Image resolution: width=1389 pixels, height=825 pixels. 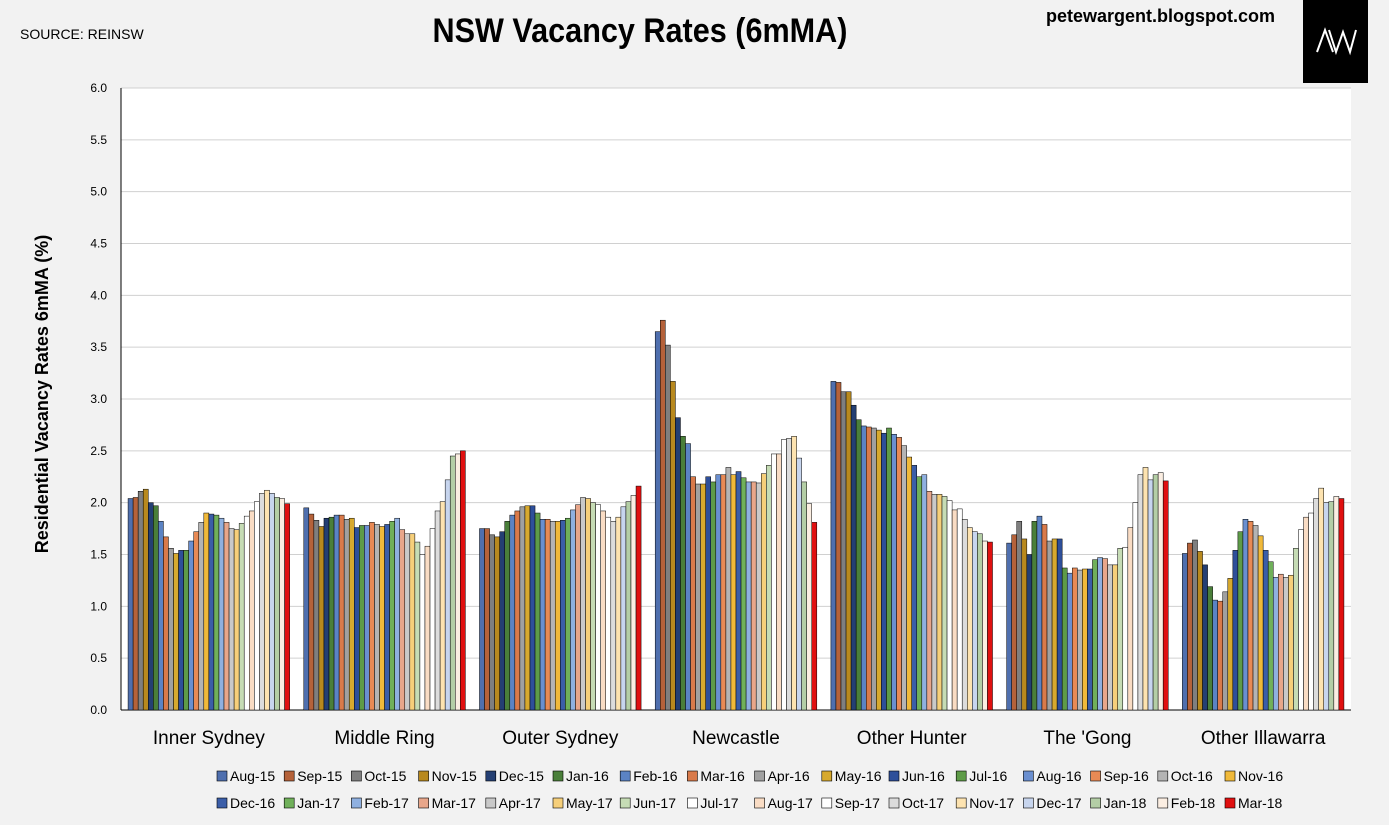 What do you see at coordinates (654, 803) in the screenshot?
I see `legend-label: Jun-17` at bounding box center [654, 803].